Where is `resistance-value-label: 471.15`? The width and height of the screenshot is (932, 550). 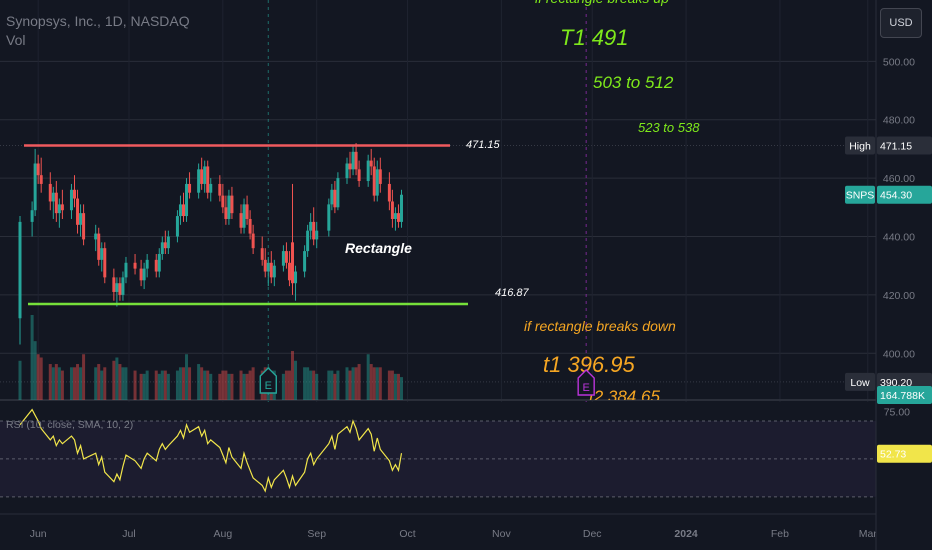 resistance-value-label: 471.15 is located at coordinates (483, 145).